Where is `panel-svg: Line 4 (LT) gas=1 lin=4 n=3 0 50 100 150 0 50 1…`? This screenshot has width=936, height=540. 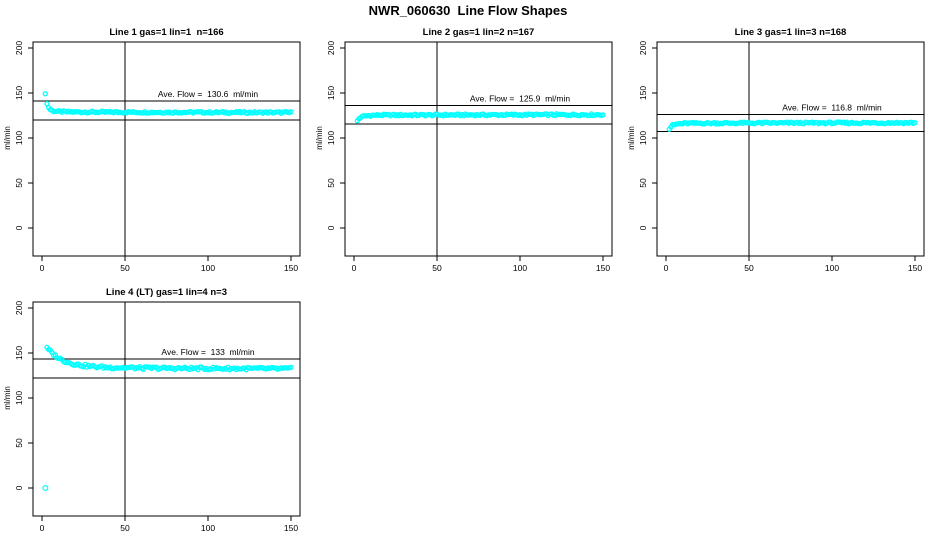 panel-svg: Line 4 (LT) gas=1 lin=4 n=3 0 50 100 150 0 50 1… is located at coordinates (152, 410).